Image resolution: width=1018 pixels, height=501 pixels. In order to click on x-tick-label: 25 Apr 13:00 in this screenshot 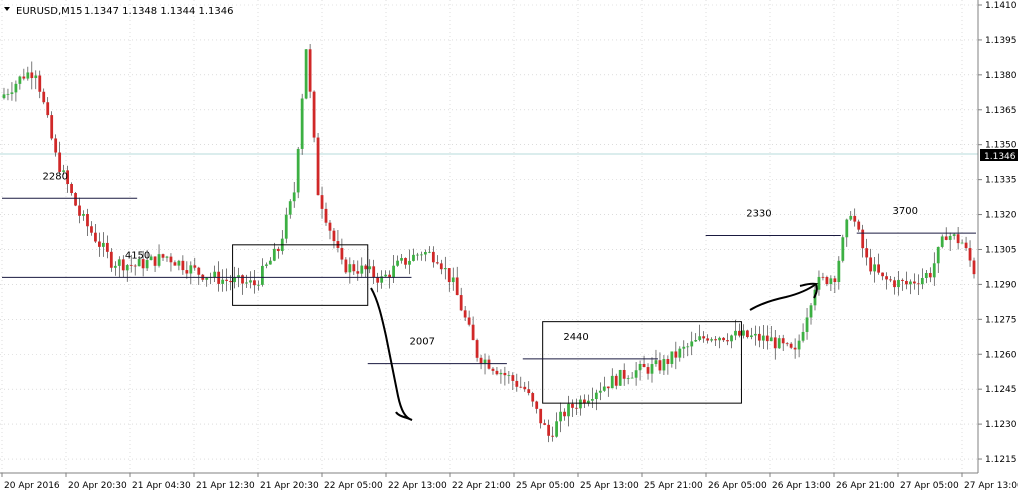, I will do `click(609, 486)`.